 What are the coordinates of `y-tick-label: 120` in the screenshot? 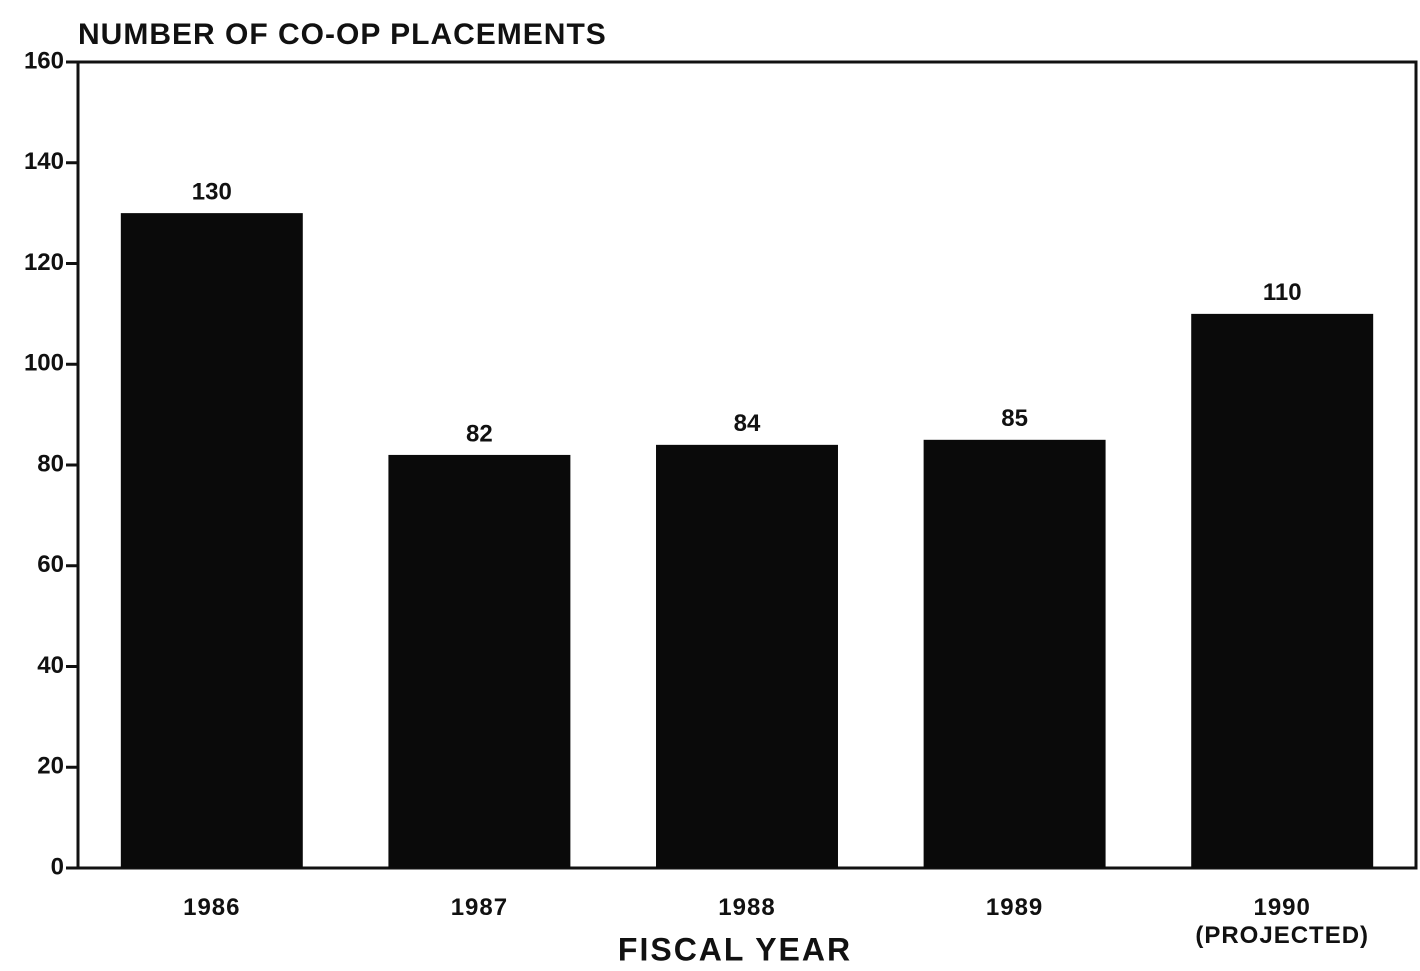 It's located at (44, 262).